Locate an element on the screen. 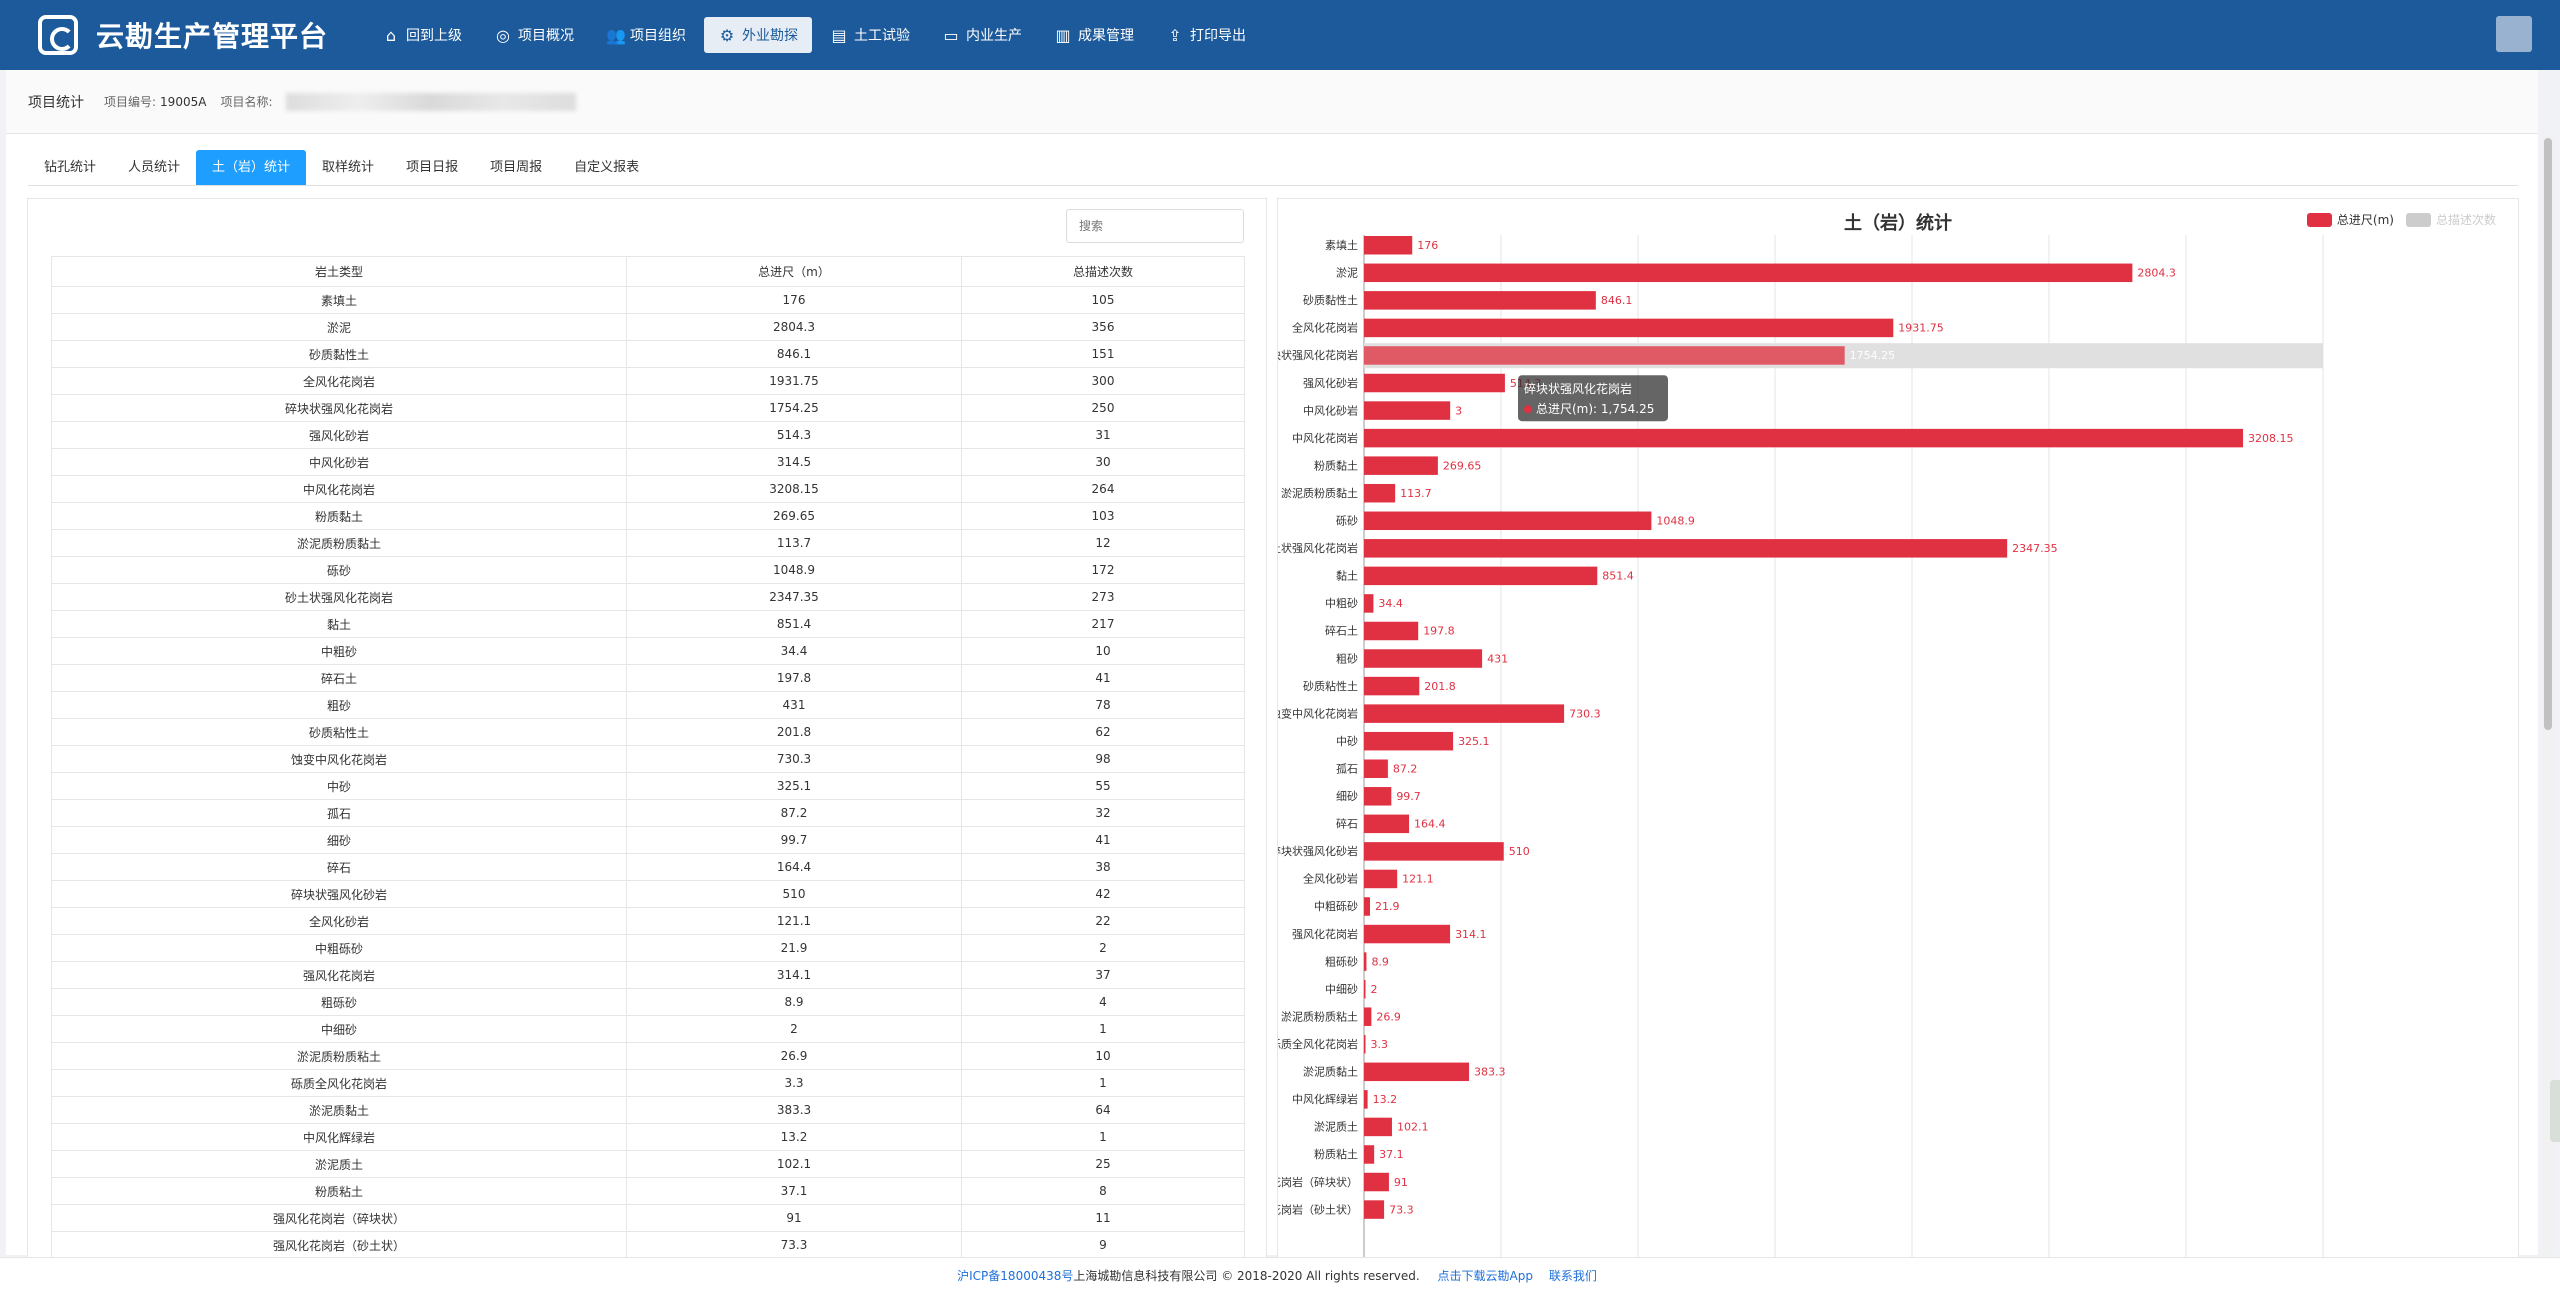  table-row: 碎块状强风化砂岩 510 42 is located at coordinates (648, 894).